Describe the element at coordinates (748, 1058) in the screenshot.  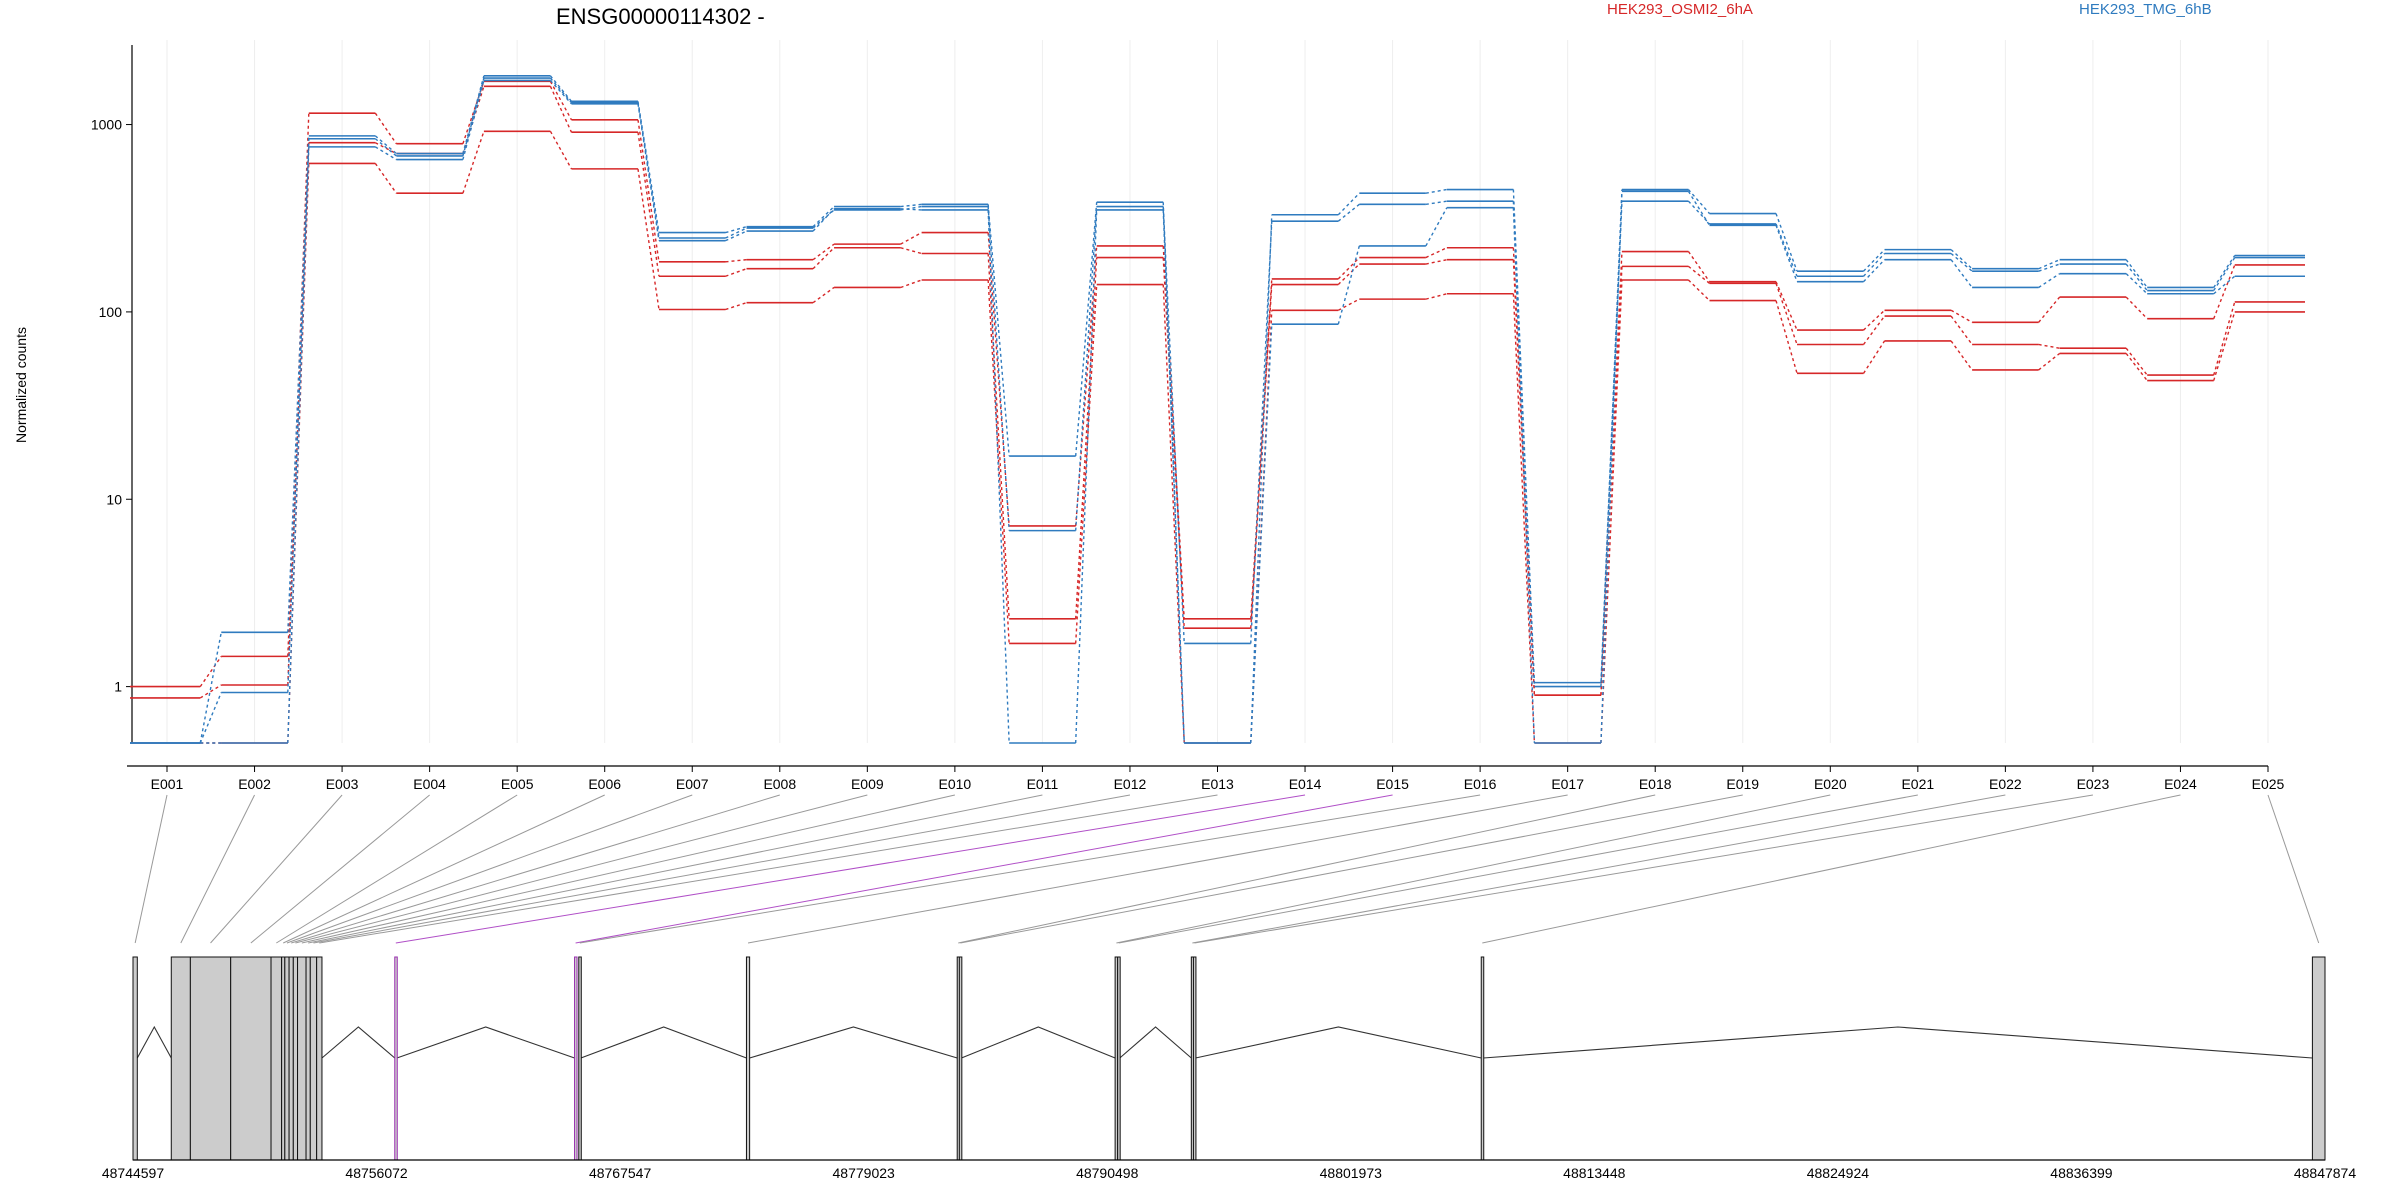
I see `exon-box-e017` at that location.